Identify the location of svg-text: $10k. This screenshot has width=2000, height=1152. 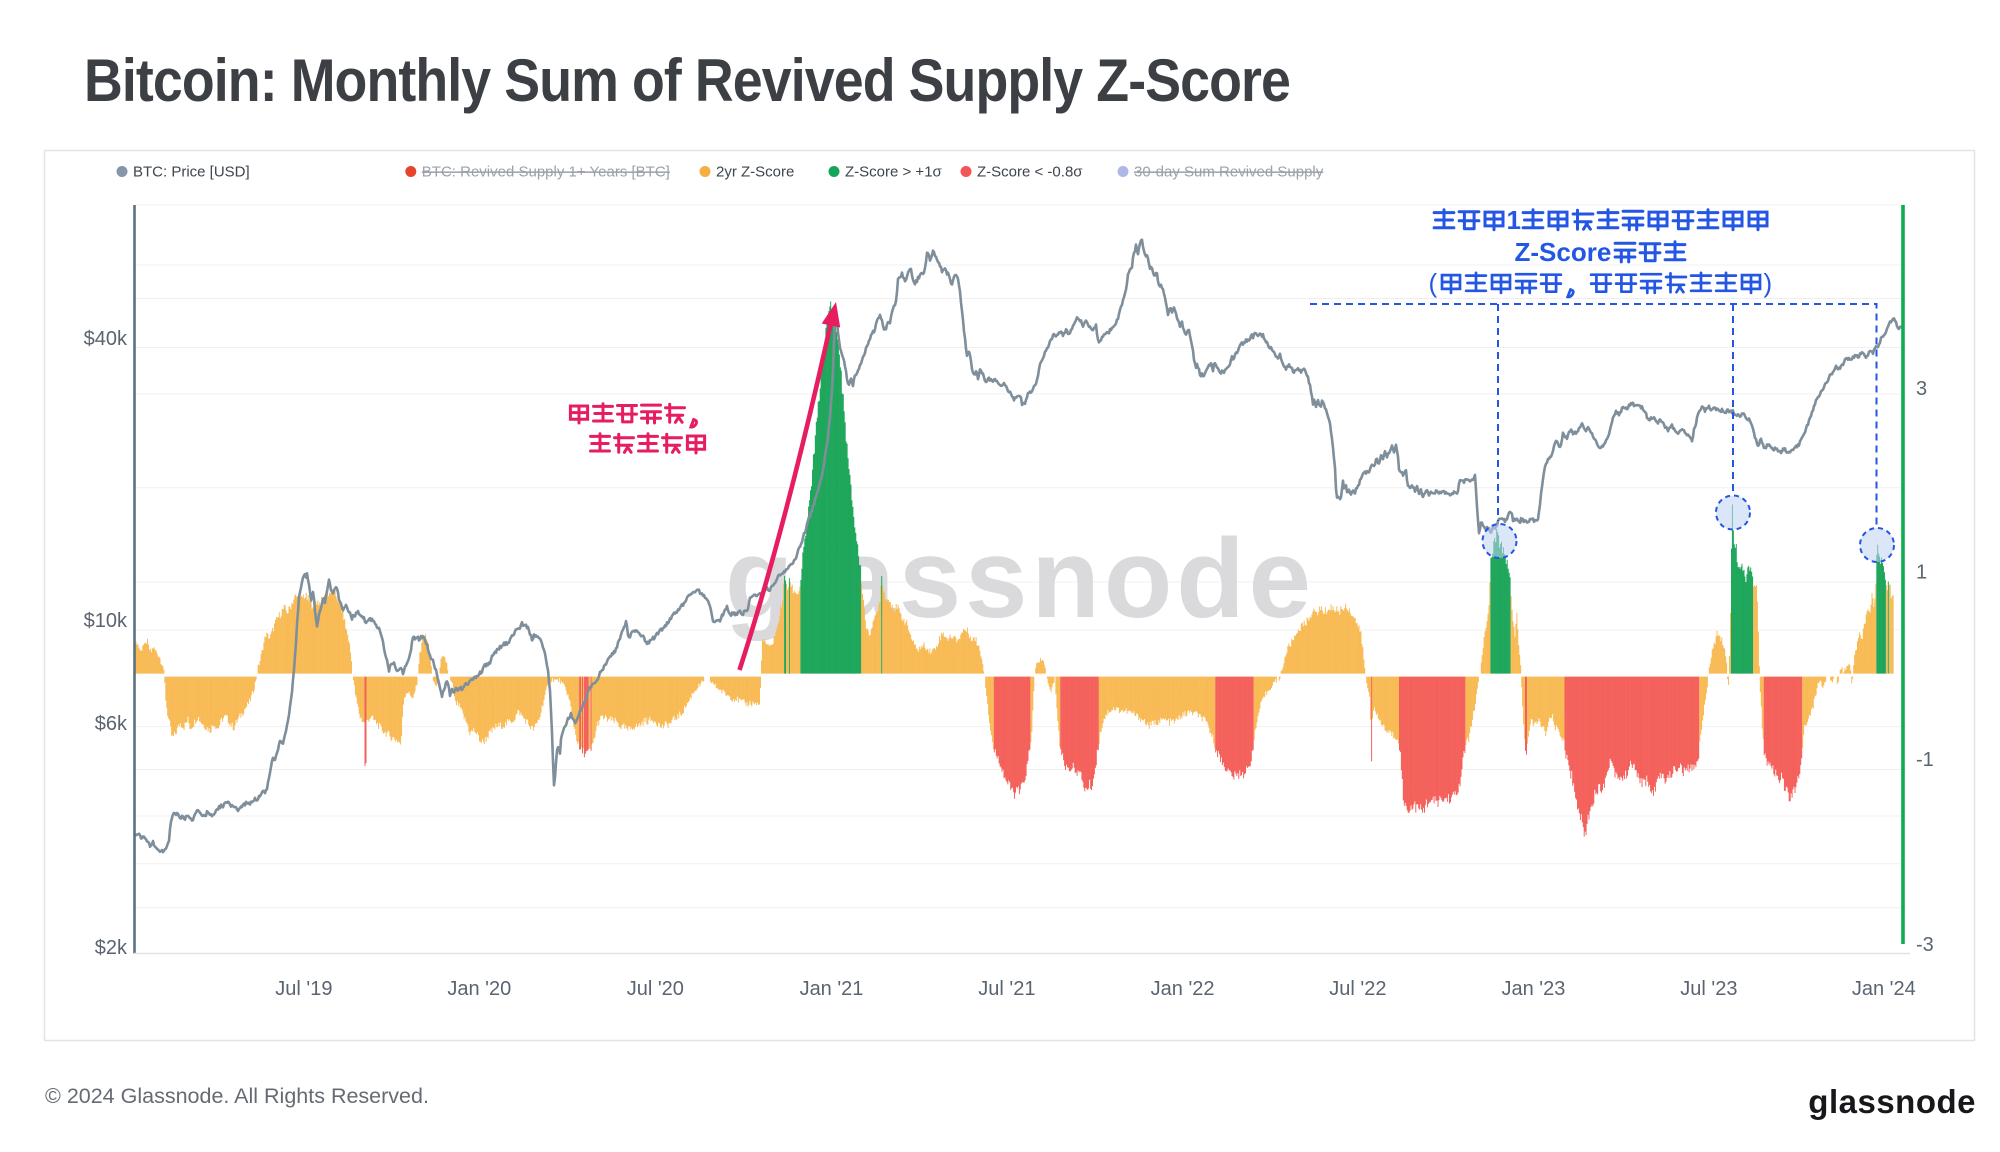
(106, 621).